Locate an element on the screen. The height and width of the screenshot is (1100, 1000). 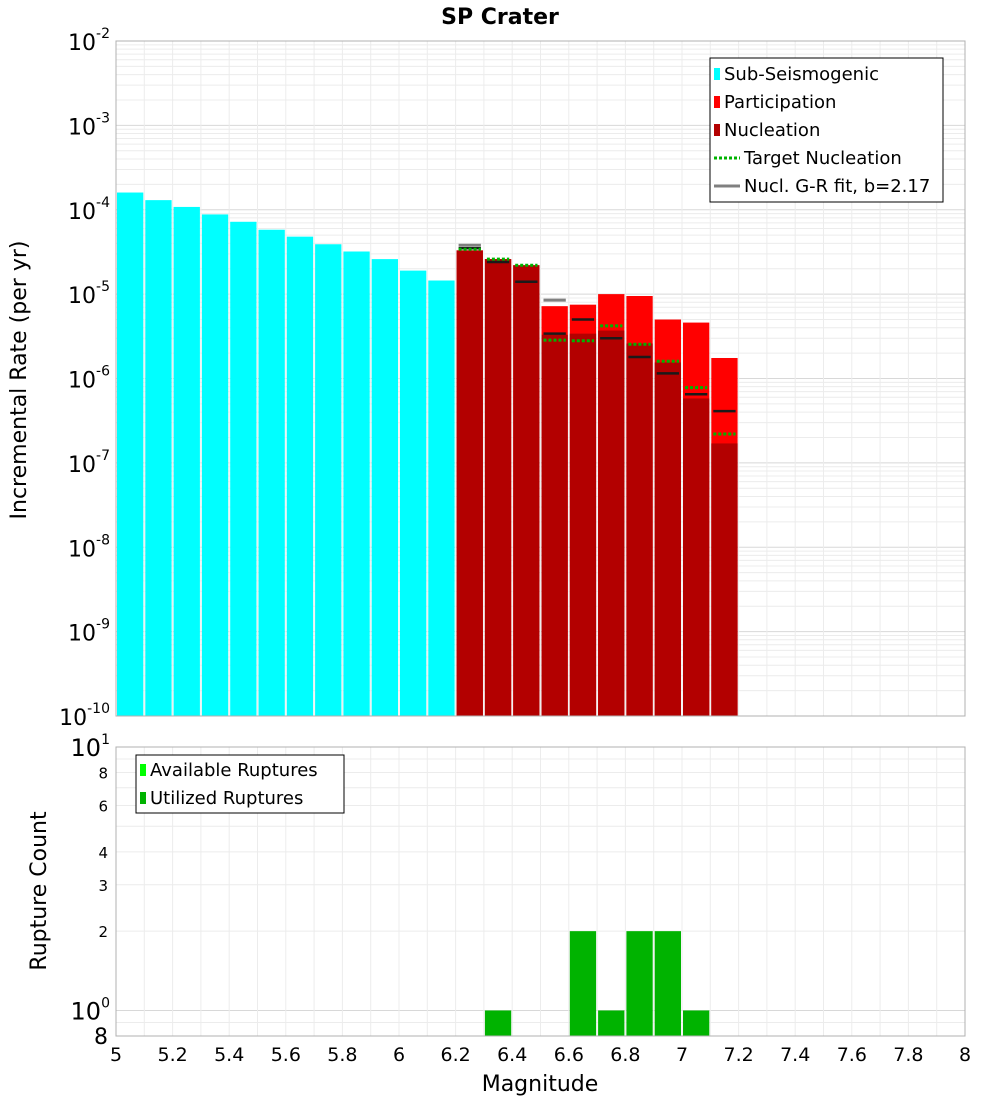
top-markers is located at coordinates (597, 339).